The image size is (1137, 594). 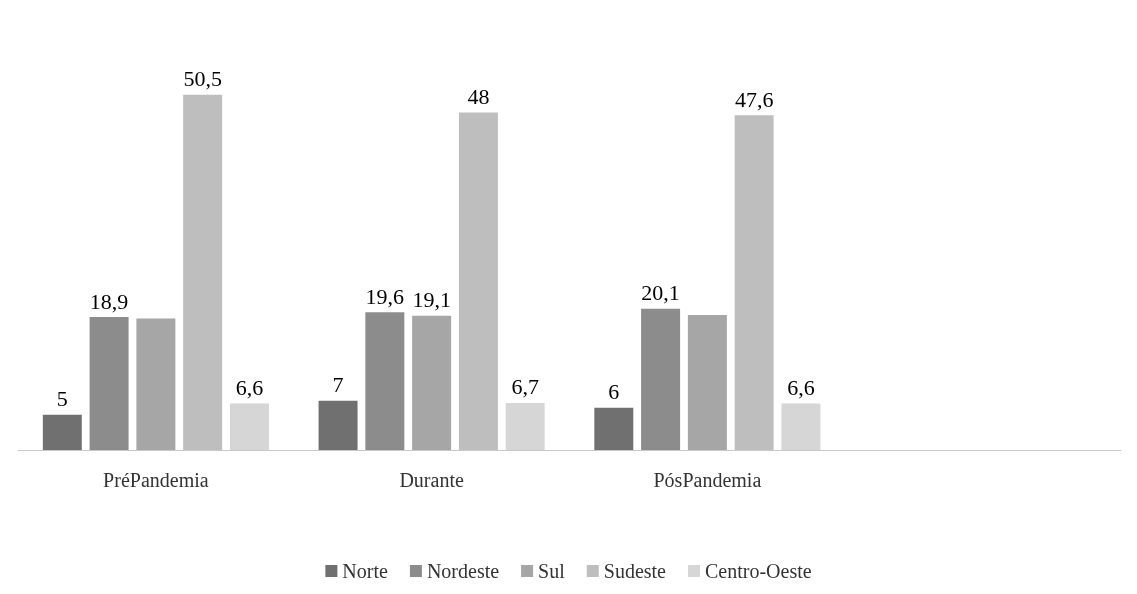 I want to click on x-tick-label: PósPandemia, so click(x=707, y=480).